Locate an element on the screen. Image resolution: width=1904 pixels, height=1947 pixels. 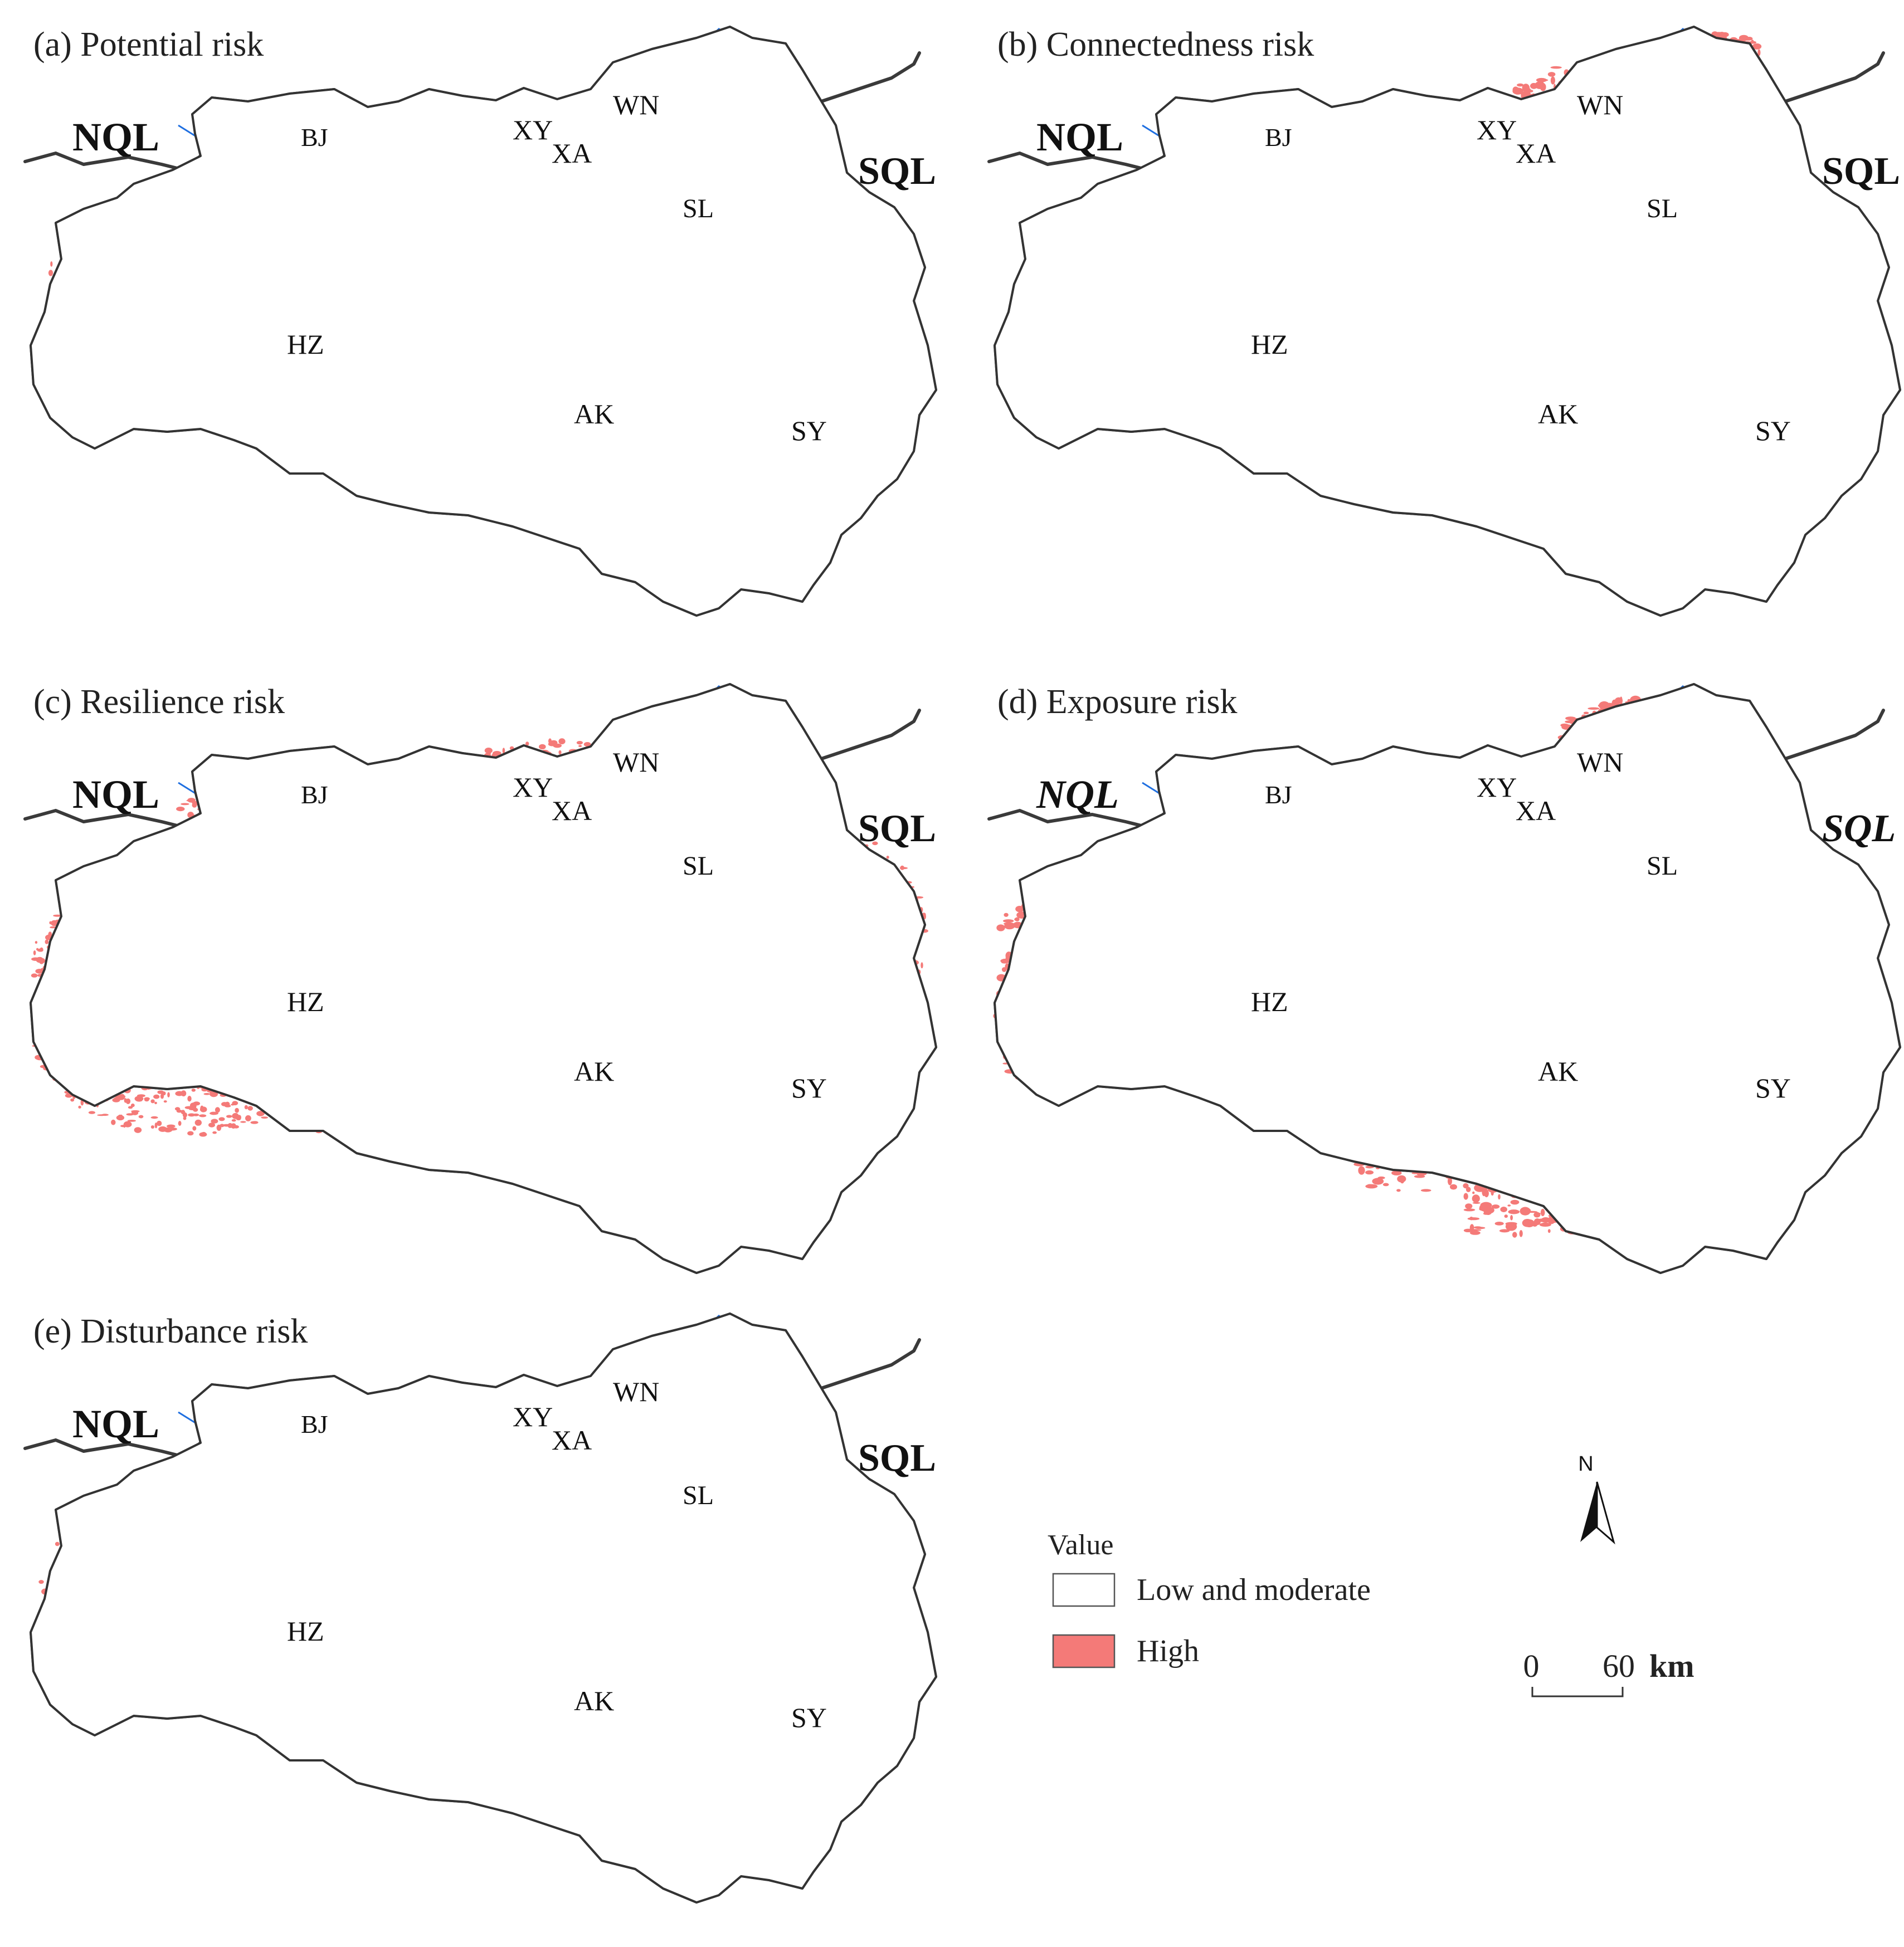
place-label-sql: SQL is located at coordinates (1861, 171).